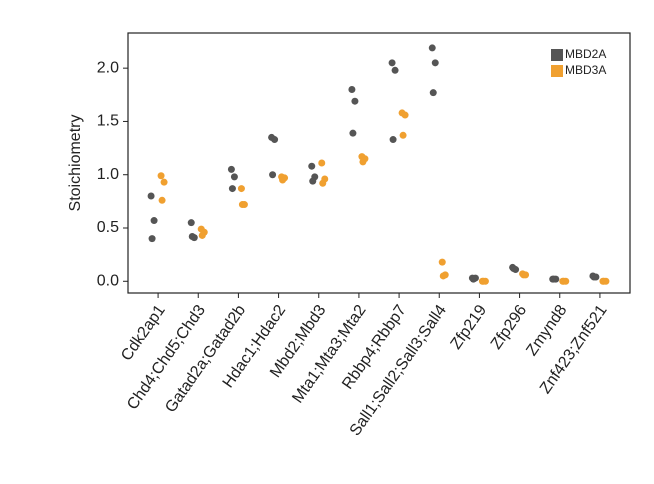 The width and height of the screenshot is (654, 484). Describe the element at coordinates (75, 163) in the screenshot. I see `y-axis-label: Stoichiometry` at that location.